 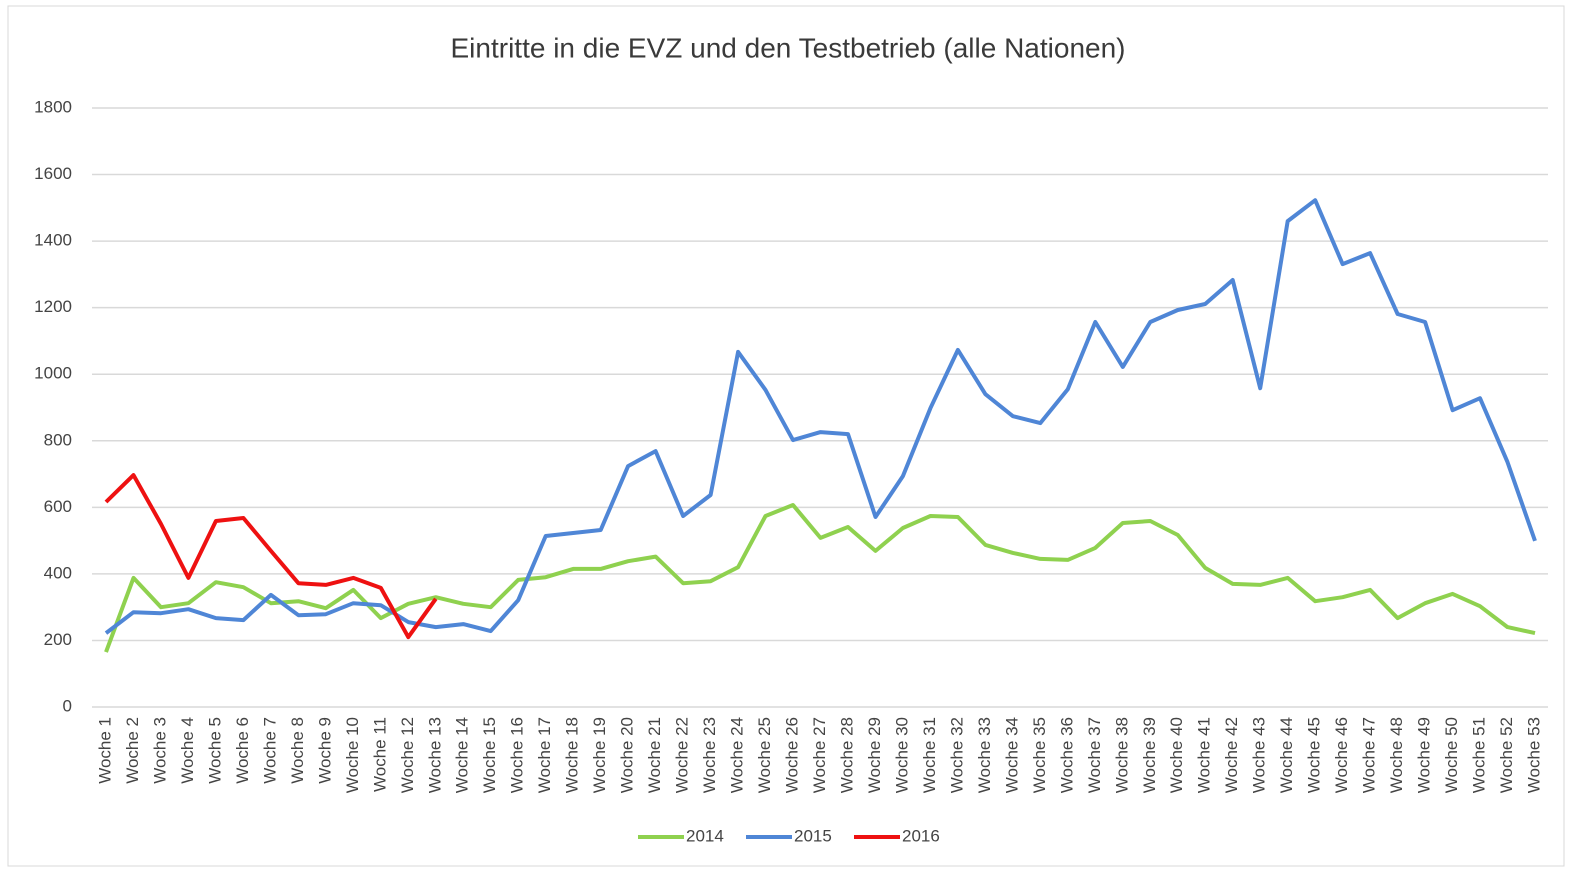 I want to click on x-tick-label: Woche 19, so click(x=599, y=755).